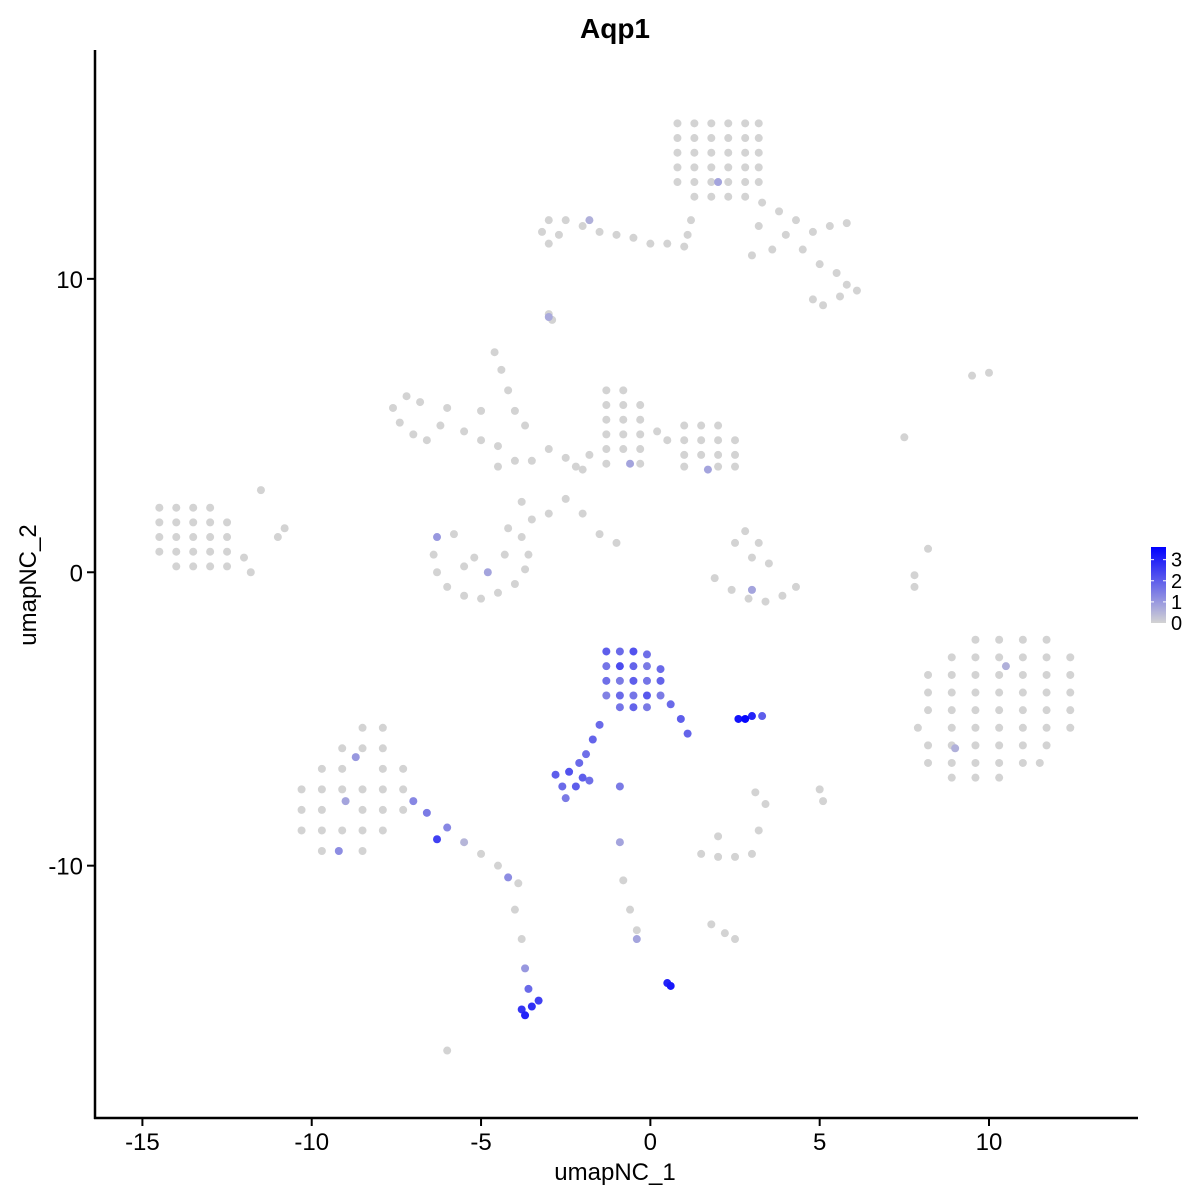  What do you see at coordinates (142, 1142) in the screenshot?
I see `x-tick-label: -15` at bounding box center [142, 1142].